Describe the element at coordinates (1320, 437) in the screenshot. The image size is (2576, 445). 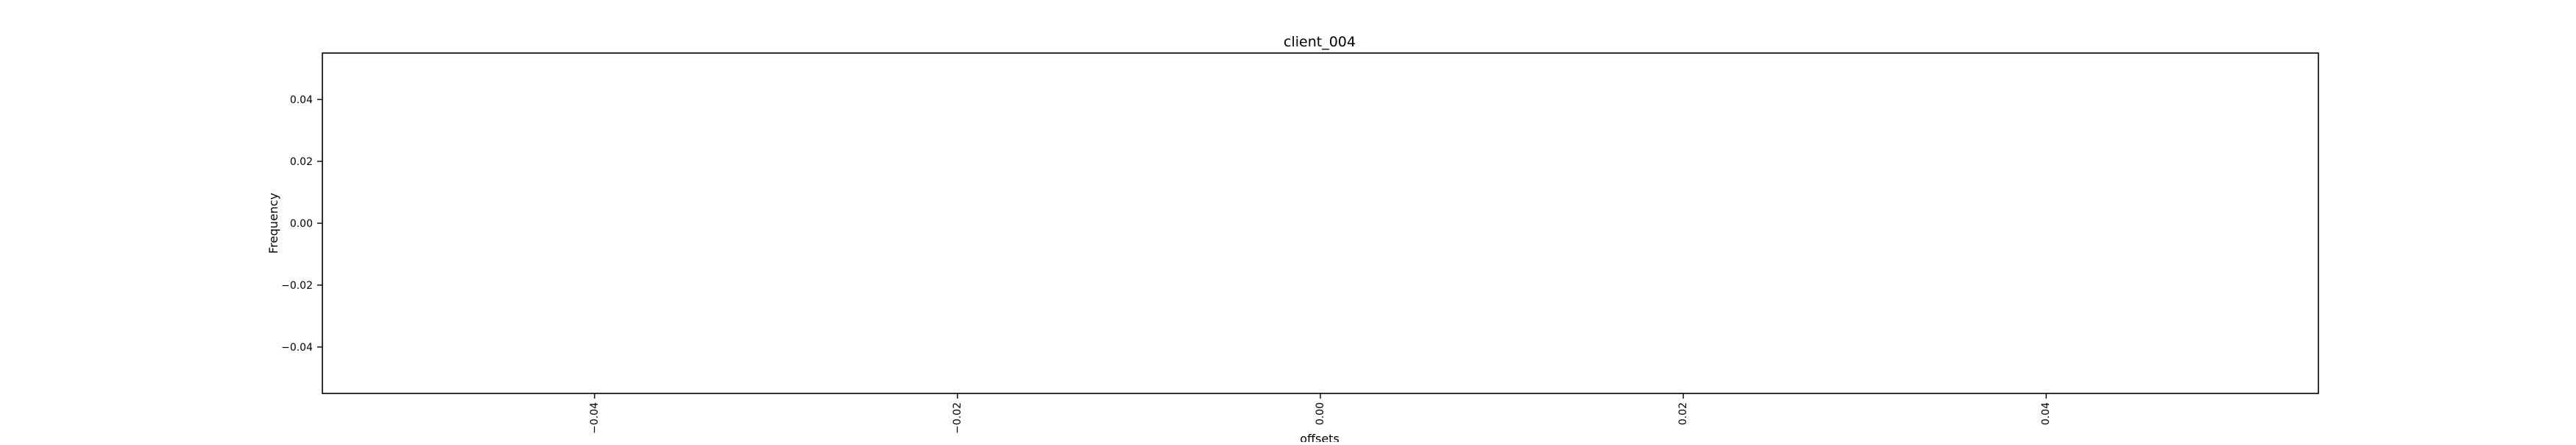
I see `x-axis-label: offsets` at that location.